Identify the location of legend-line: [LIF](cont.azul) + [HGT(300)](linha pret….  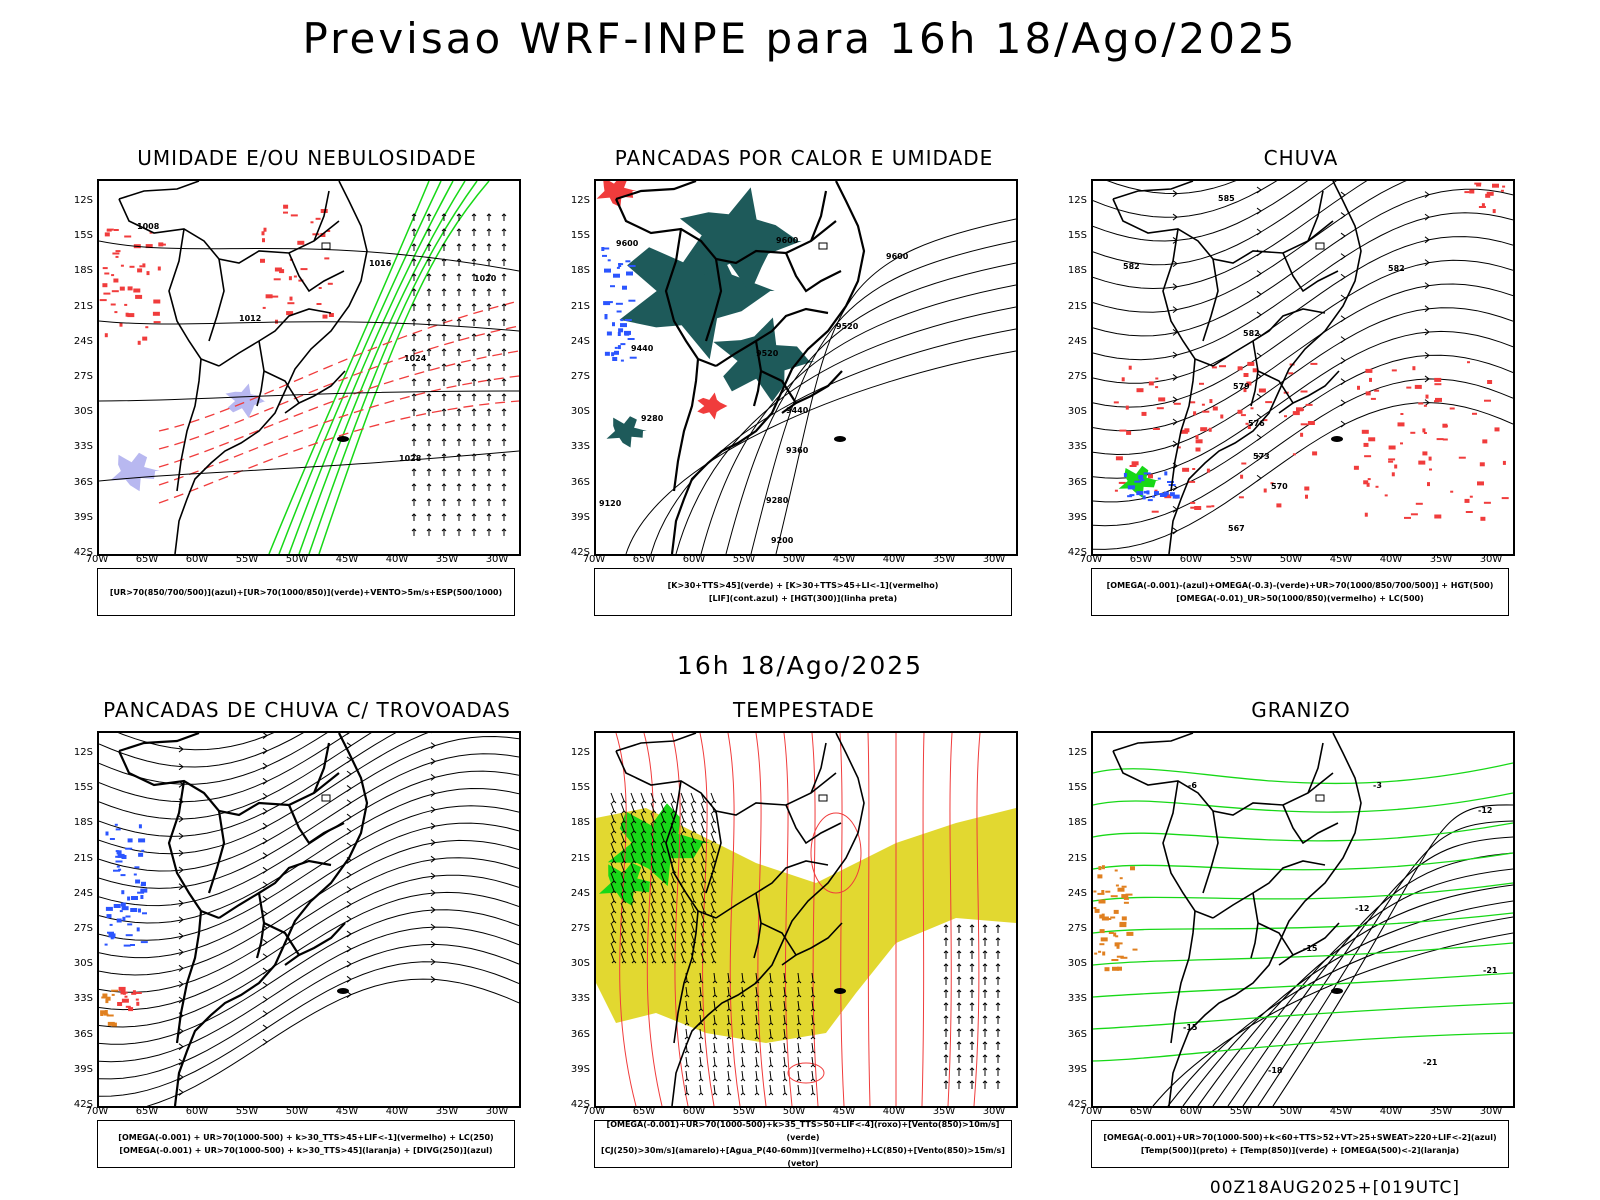
(803, 598).